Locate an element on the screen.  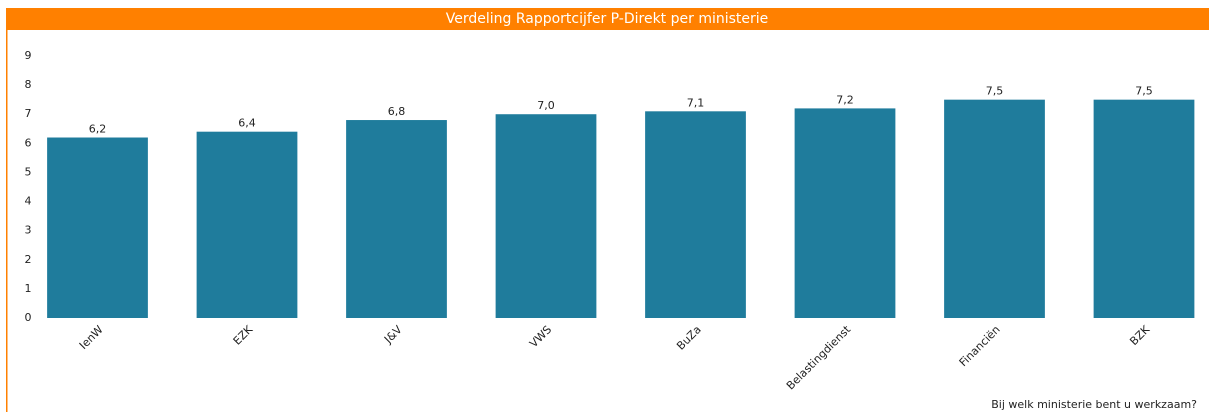
y-tick-label: 4 is located at coordinates (28, 201).